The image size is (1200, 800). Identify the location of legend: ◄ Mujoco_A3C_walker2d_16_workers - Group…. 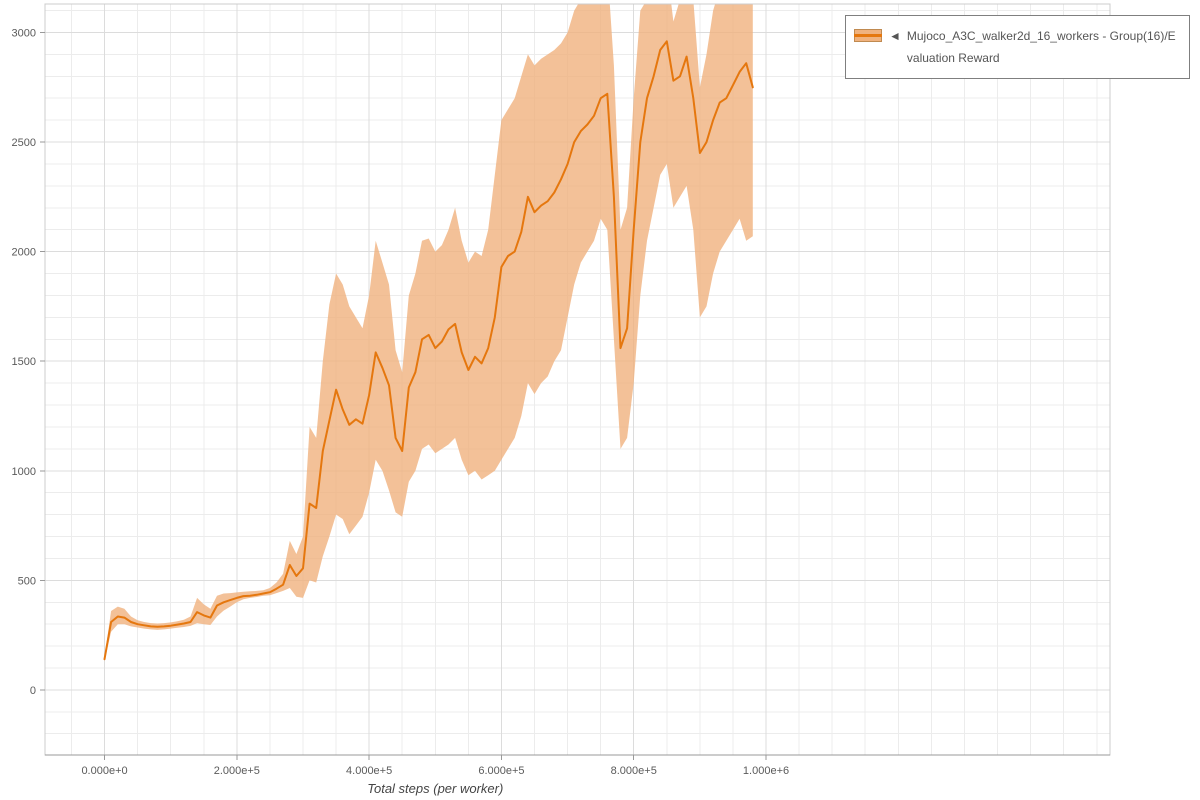
(1017, 47).